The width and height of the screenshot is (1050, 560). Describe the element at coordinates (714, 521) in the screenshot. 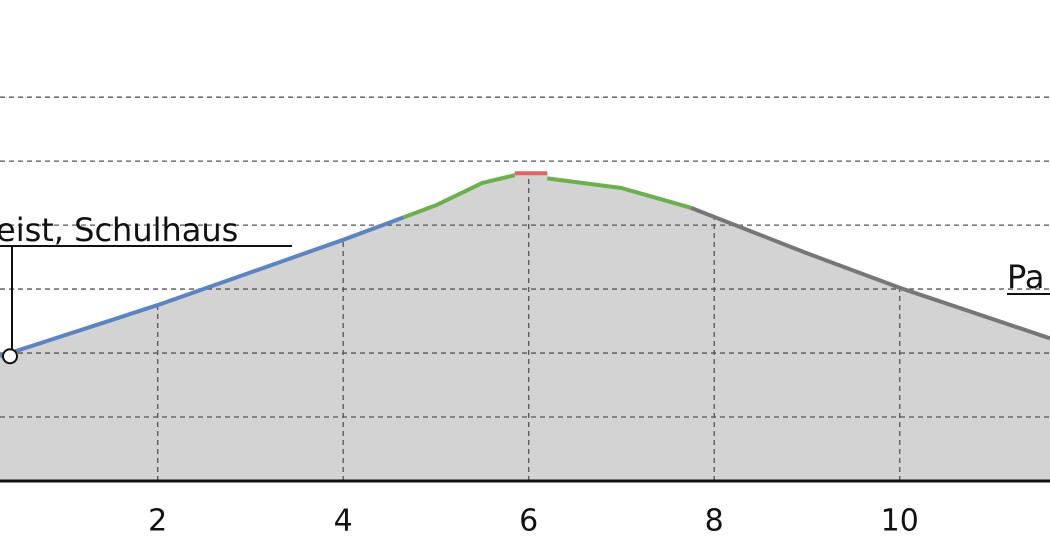

I see `x-tick-label: 8` at that location.